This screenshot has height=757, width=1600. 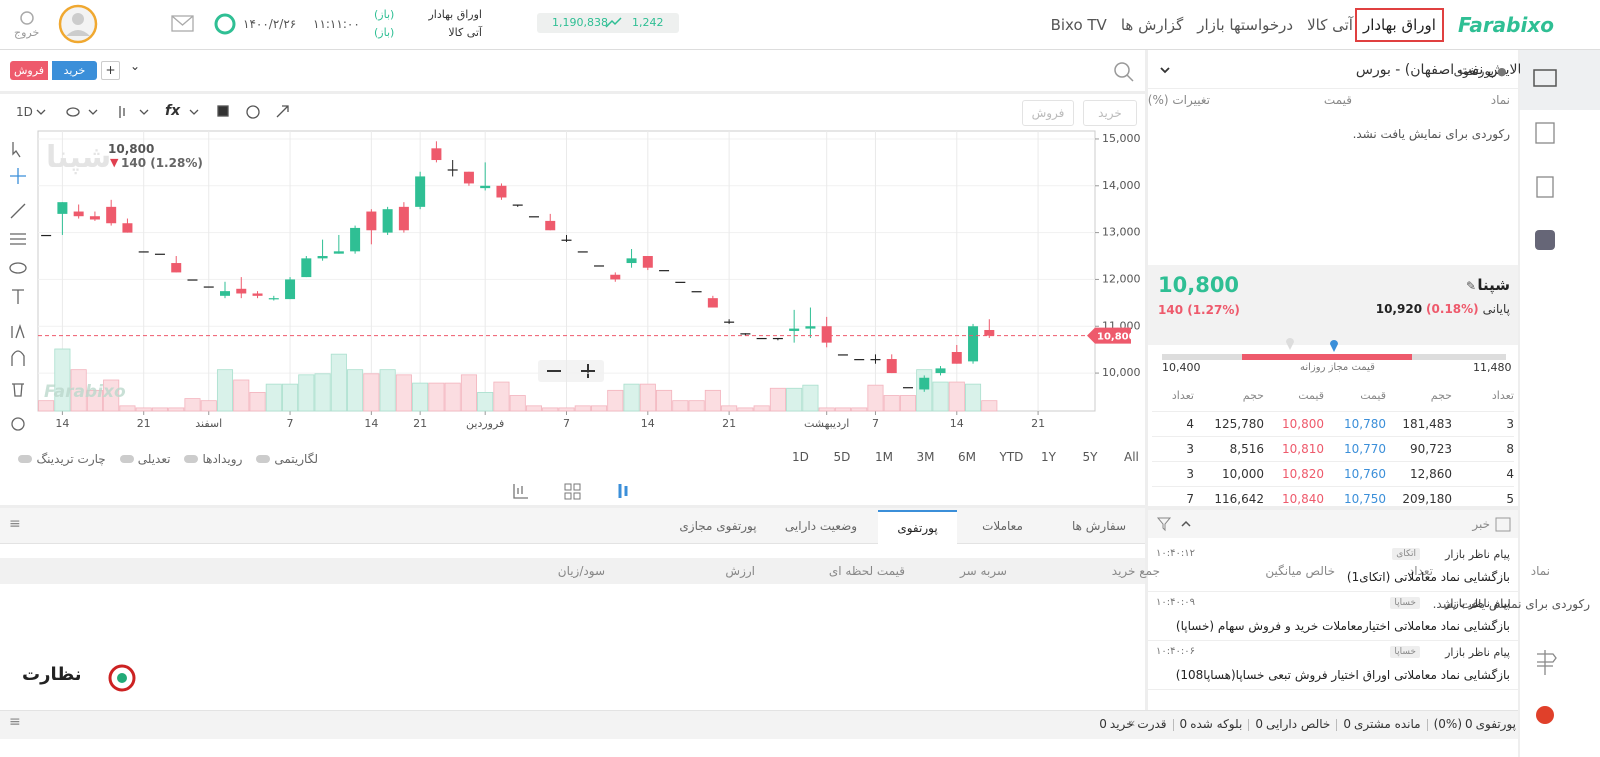 I want to click on portfolio-title: پورتفوی, so click(x=1473, y=71).